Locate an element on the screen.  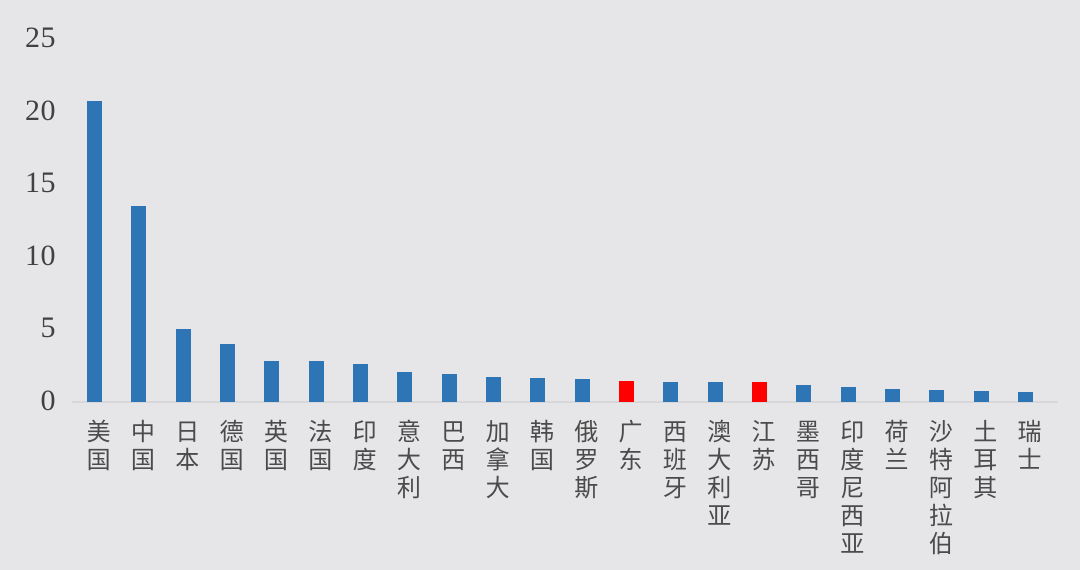
x-category-label: 印度 is located at coordinates (361, 447).